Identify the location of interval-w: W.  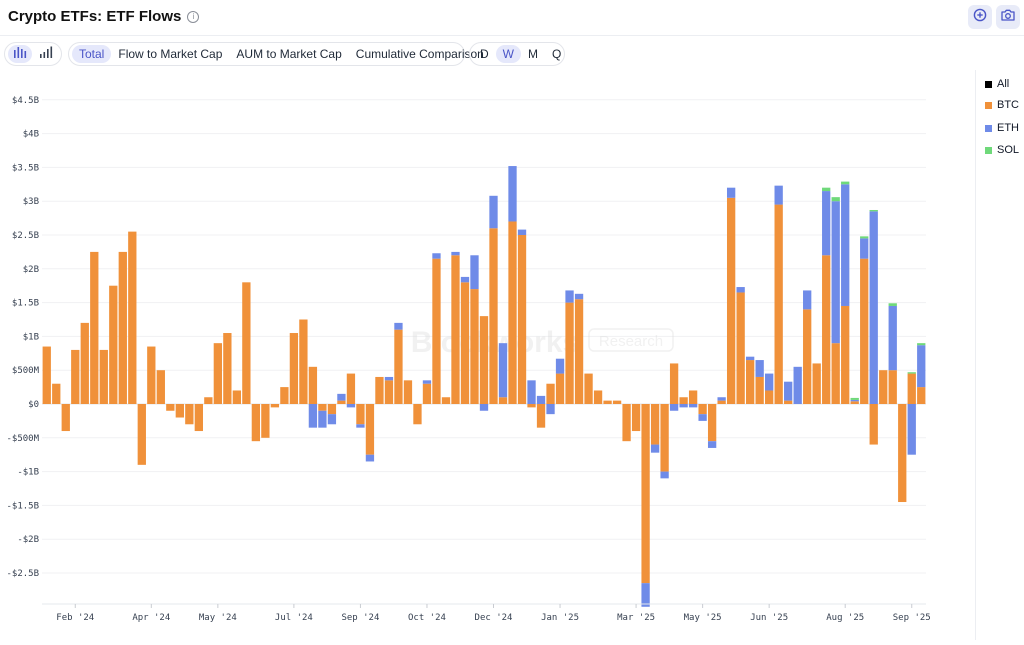
(508, 54).